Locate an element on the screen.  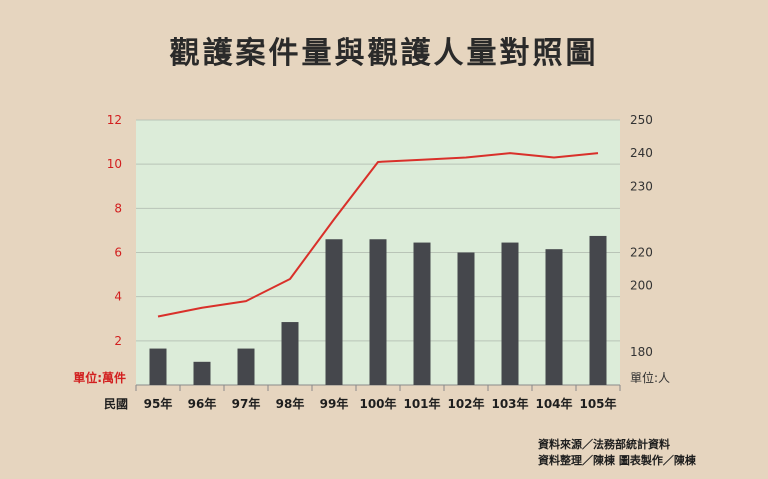
source-line: 資料來源／法務部統計資料 is located at coordinates (604, 444).